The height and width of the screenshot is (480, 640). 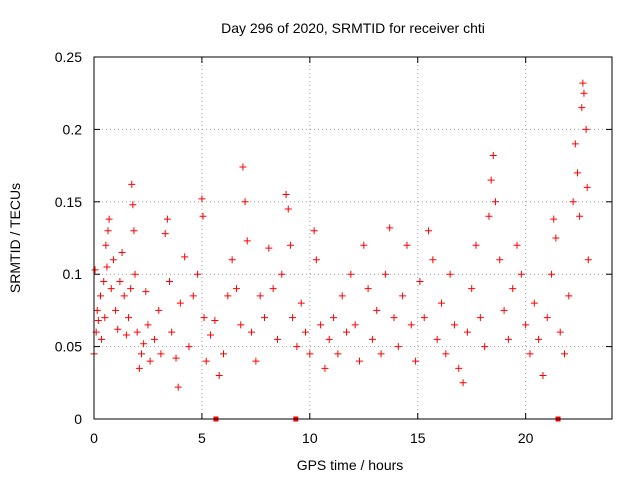 I want to click on y-tick-label: 0.25, so click(x=68, y=57).